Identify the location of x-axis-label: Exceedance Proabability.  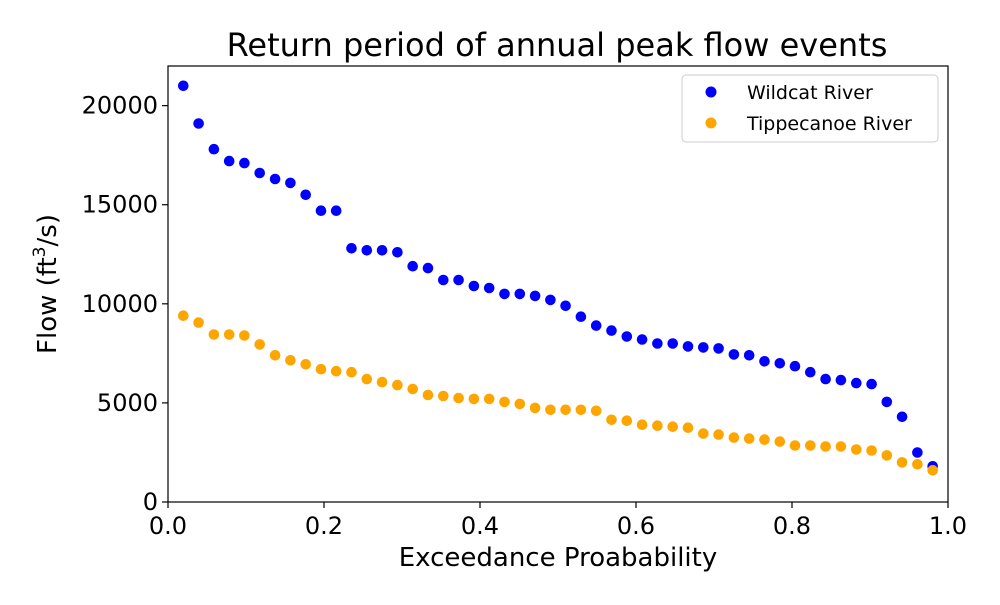
(558, 558).